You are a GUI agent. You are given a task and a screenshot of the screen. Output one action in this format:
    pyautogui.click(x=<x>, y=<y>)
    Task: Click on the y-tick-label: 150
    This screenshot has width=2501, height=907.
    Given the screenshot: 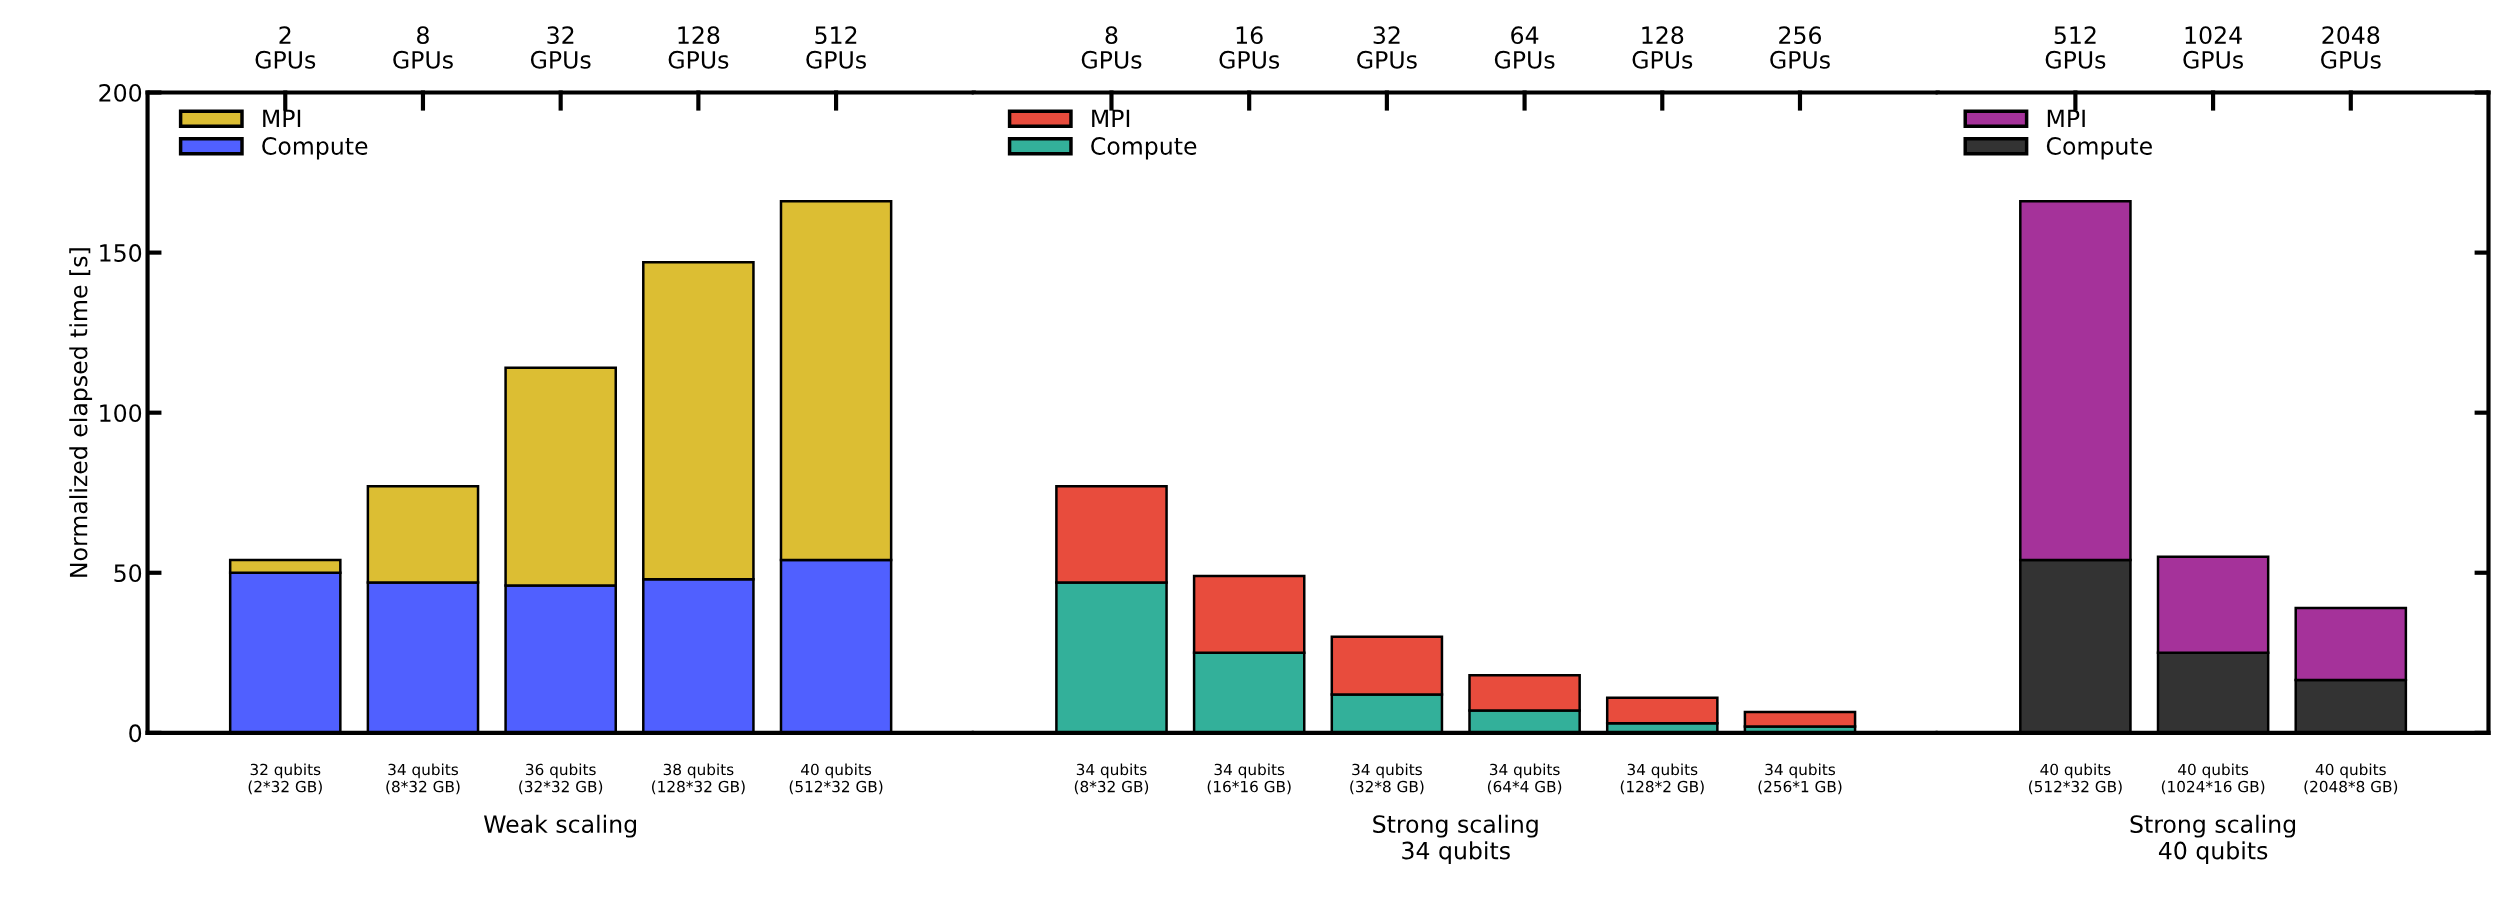 What is the action you would take?
    pyautogui.click(x=121, y=253)
    